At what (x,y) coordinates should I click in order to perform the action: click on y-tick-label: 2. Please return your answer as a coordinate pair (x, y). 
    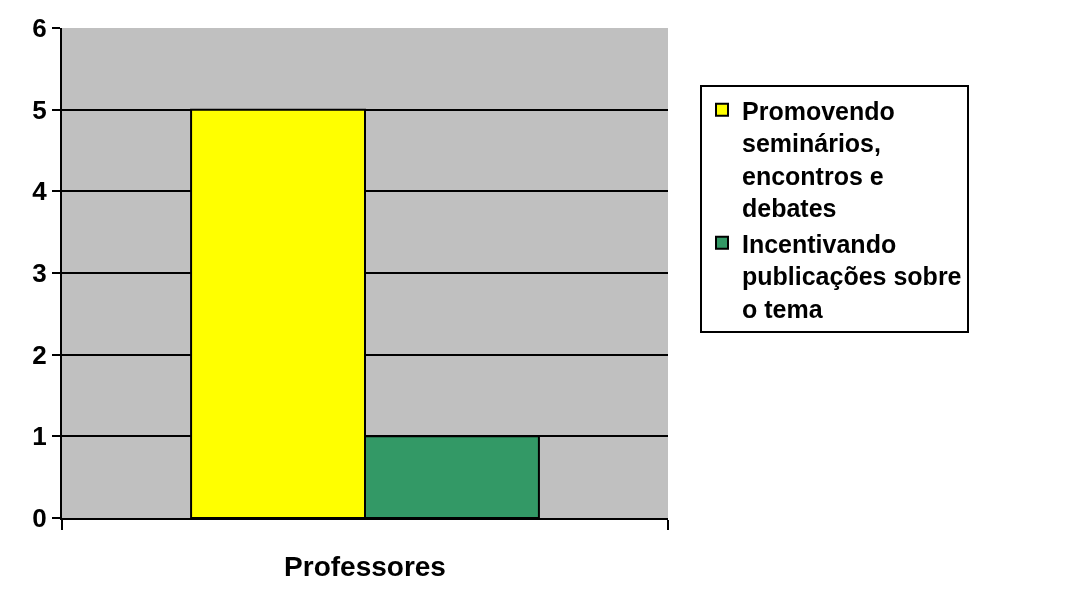
    Looking at the image, I should click on (39, 354).